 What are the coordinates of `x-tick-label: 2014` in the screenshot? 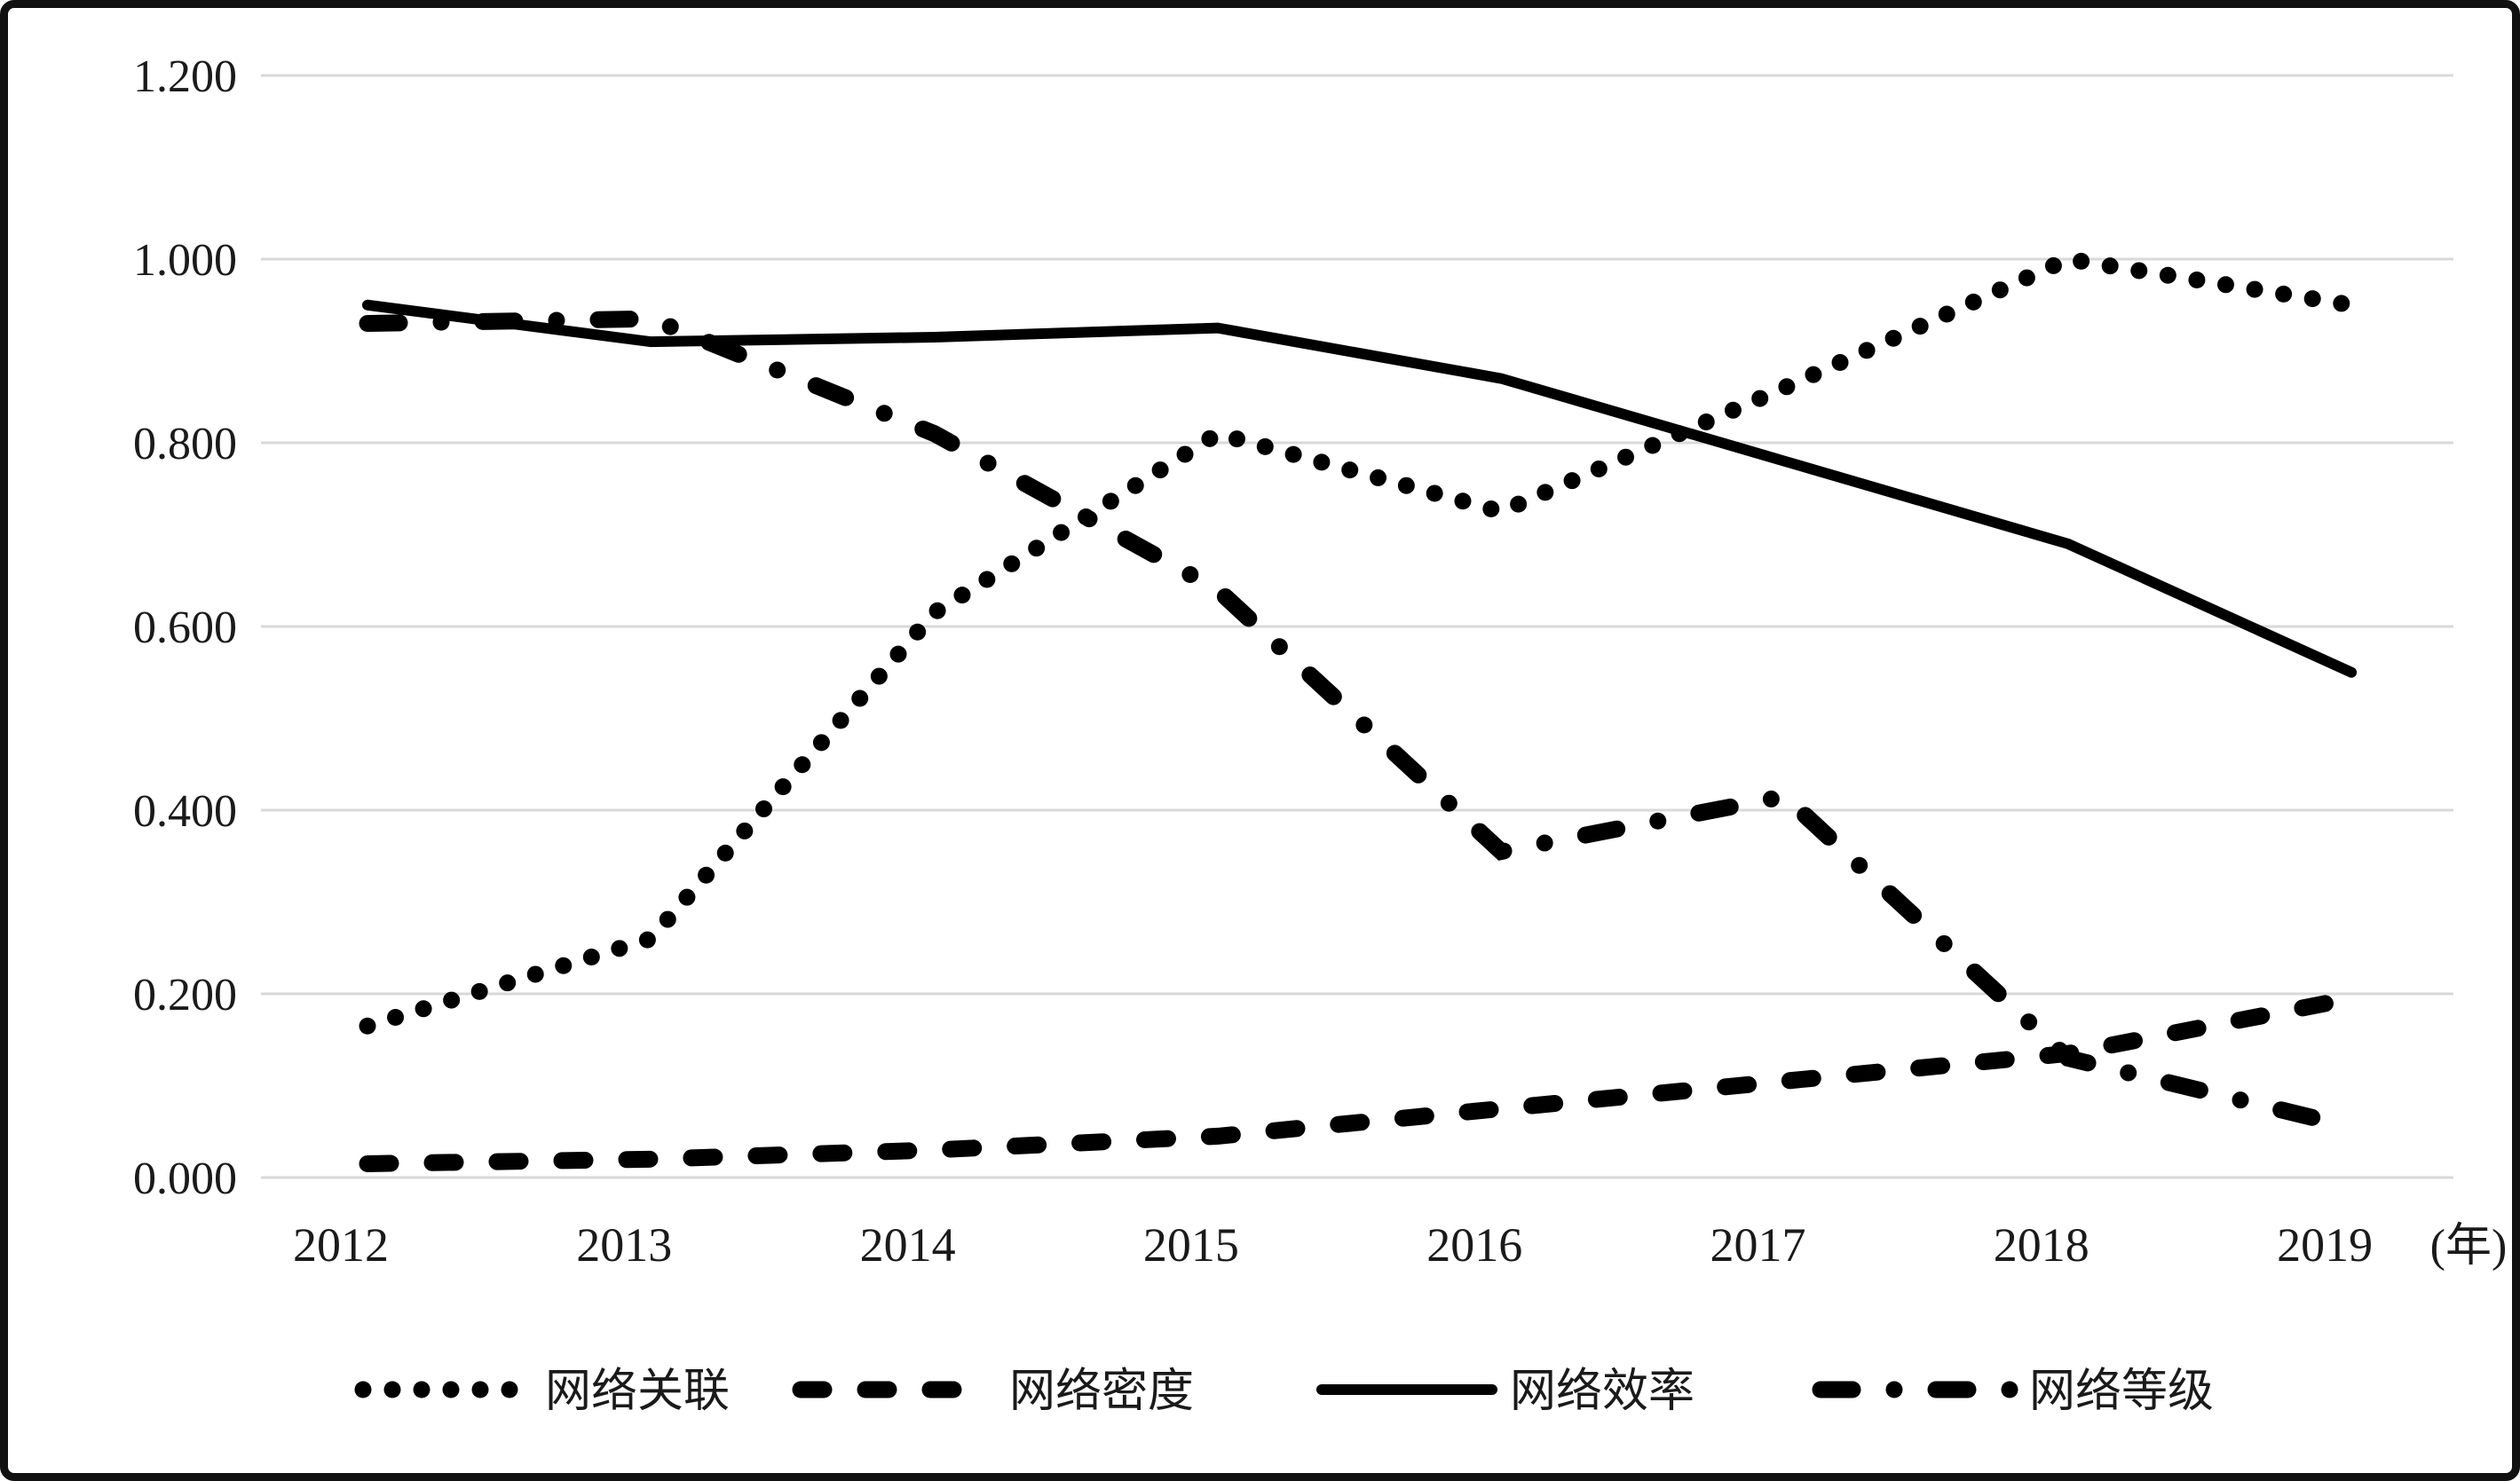 It's located at (908, 1245).